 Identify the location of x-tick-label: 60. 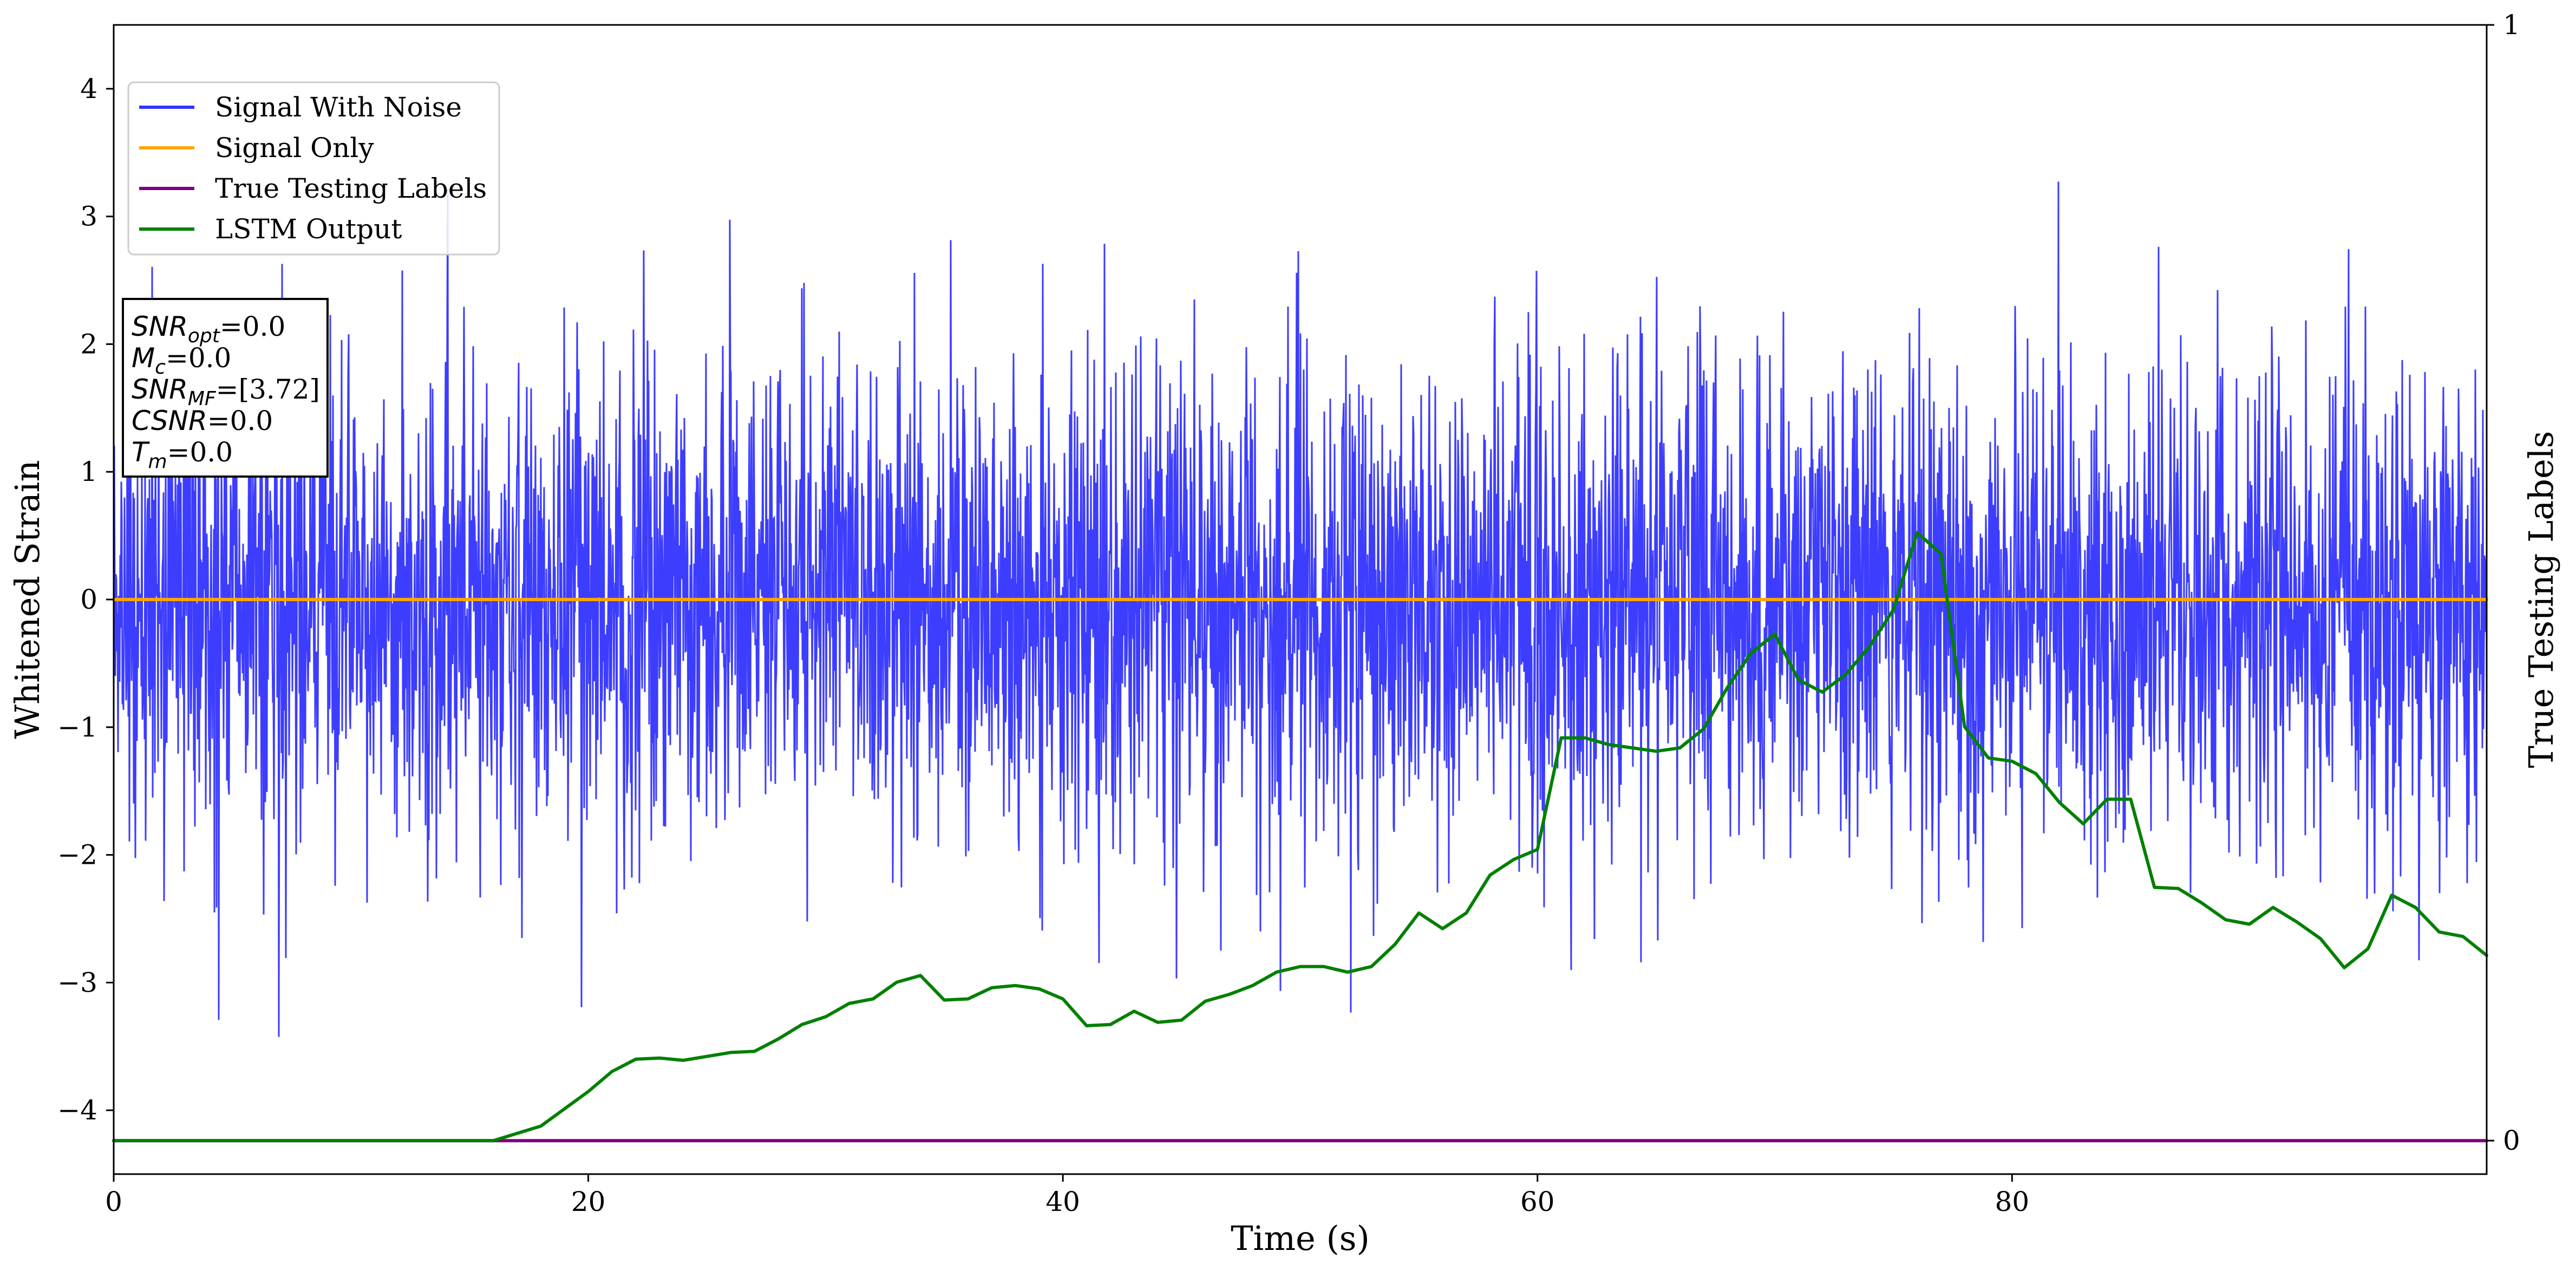
(1538, 1201).